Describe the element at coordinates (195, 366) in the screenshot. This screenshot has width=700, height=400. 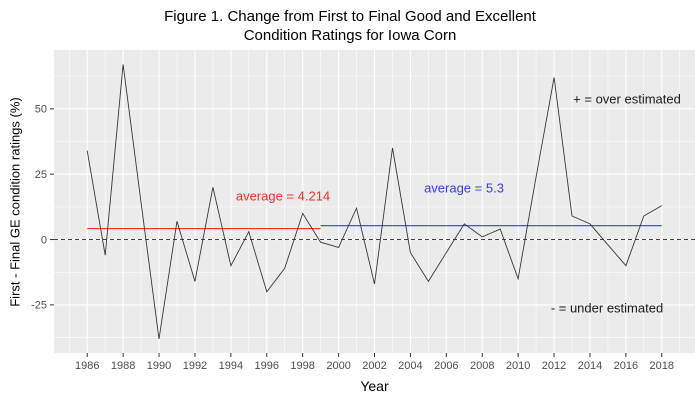
I see `x-tick-label: 1992` at that location.